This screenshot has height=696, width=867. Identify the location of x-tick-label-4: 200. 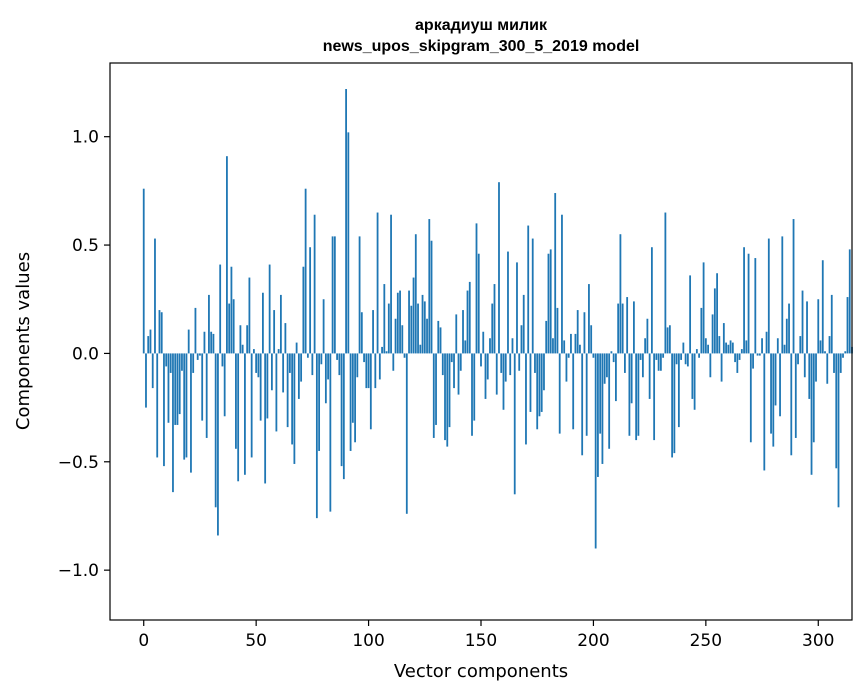
(593, 641).